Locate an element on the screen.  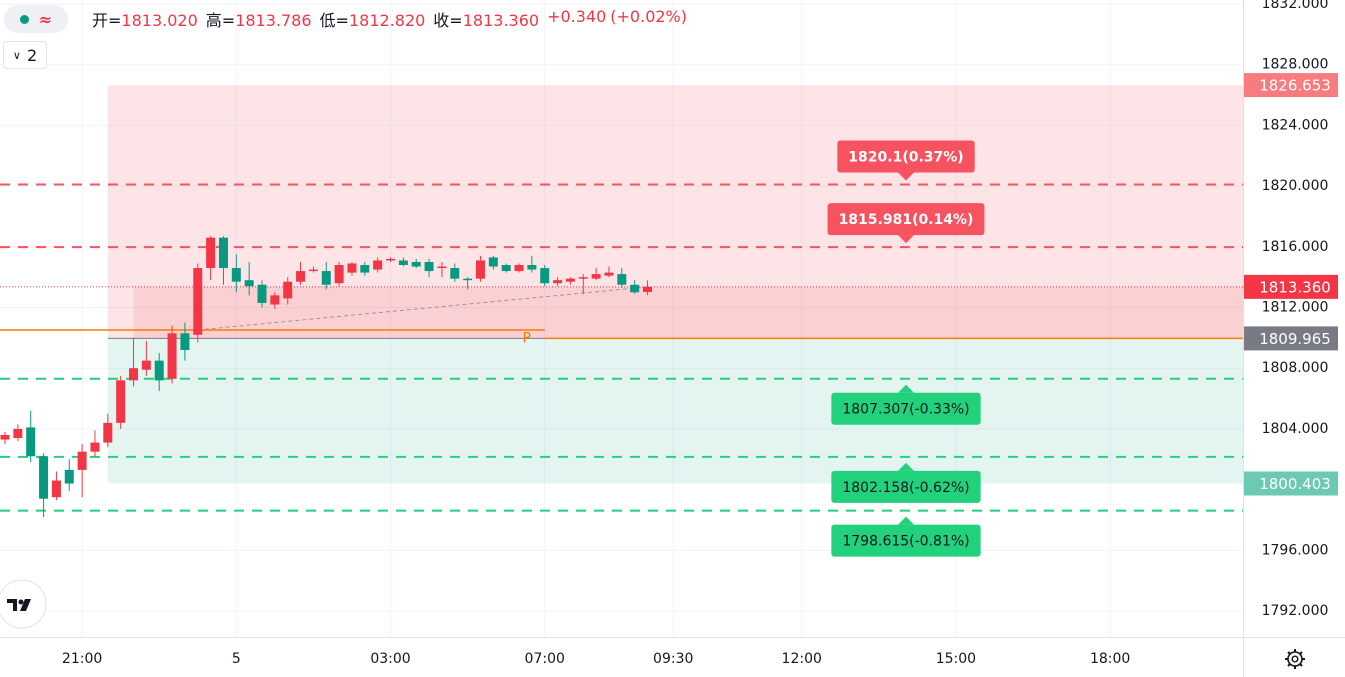
ohlc-item: 低=1812.820 is located at coordinates (373, 19).